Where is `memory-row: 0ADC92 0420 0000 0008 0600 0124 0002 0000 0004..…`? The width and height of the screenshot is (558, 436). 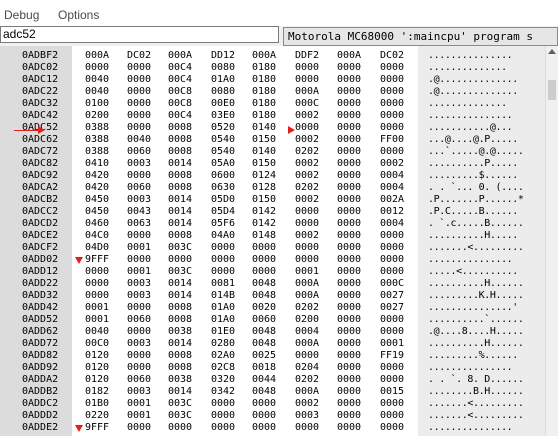
memory-row: 0ADC92 0420 0000 0008 0600 0124 0002 0000 0004..… is located at coordinates (279, 176).